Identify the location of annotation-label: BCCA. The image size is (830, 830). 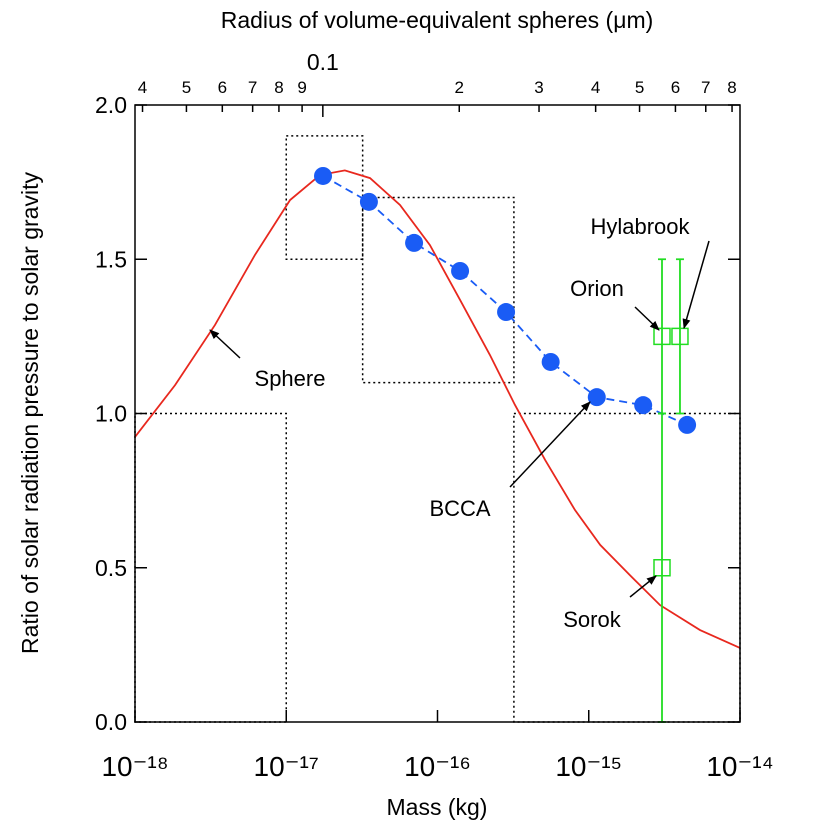
(459, 508).